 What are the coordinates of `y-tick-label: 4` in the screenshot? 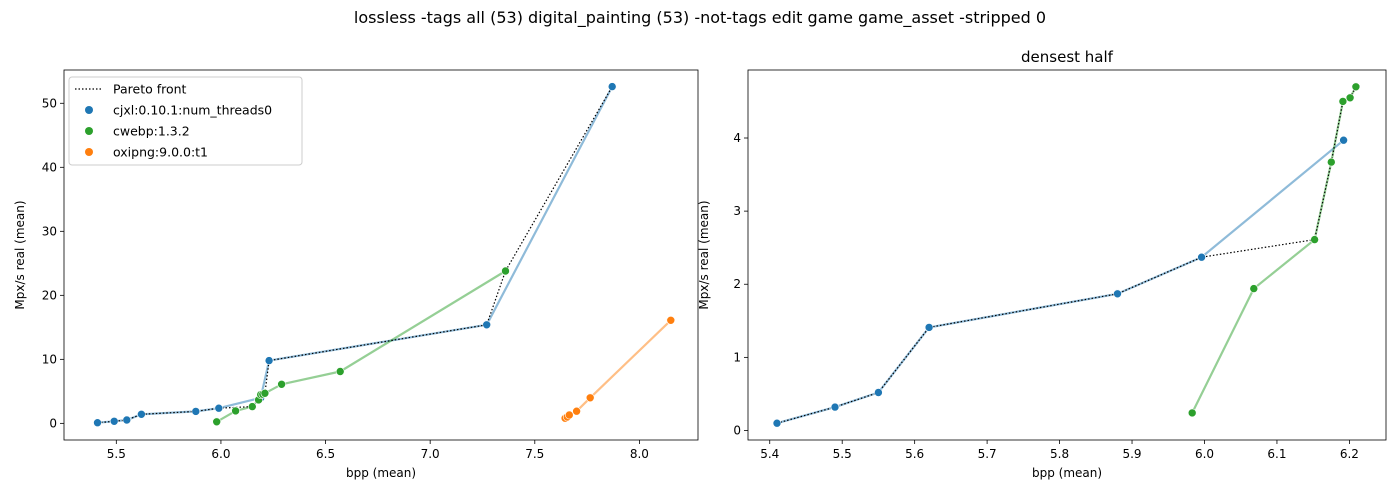 It's located at (737, 138).